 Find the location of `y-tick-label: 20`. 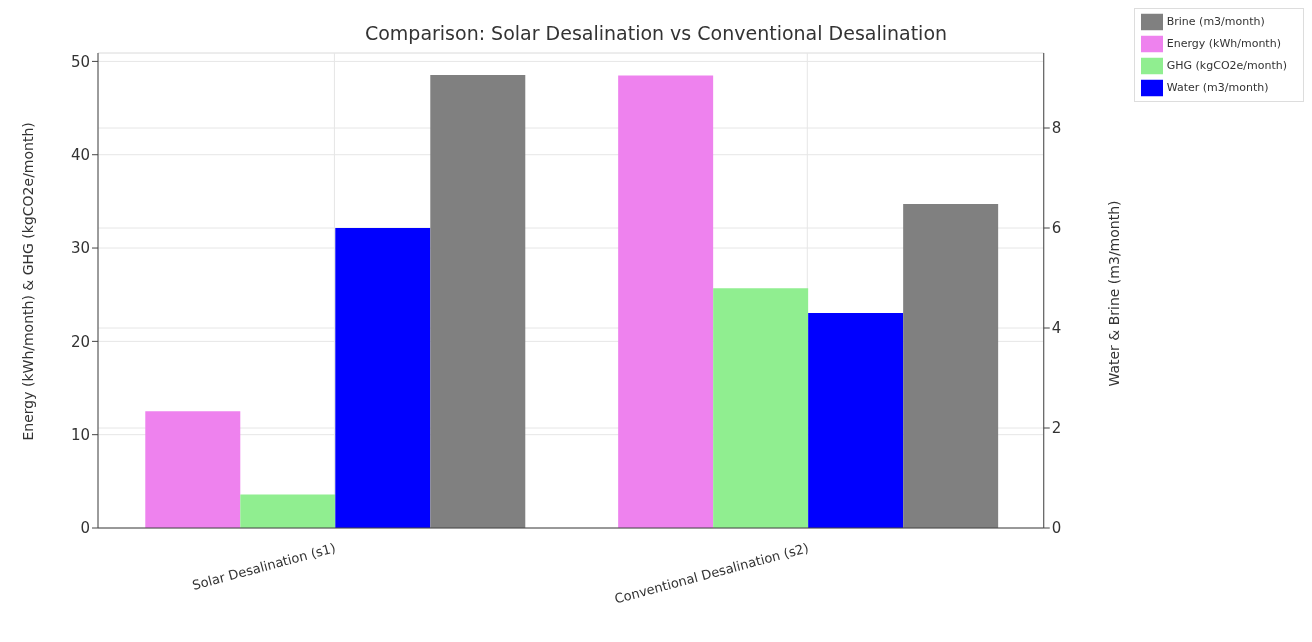

y-tick-label: 20 is located at coordinates (80, 341).